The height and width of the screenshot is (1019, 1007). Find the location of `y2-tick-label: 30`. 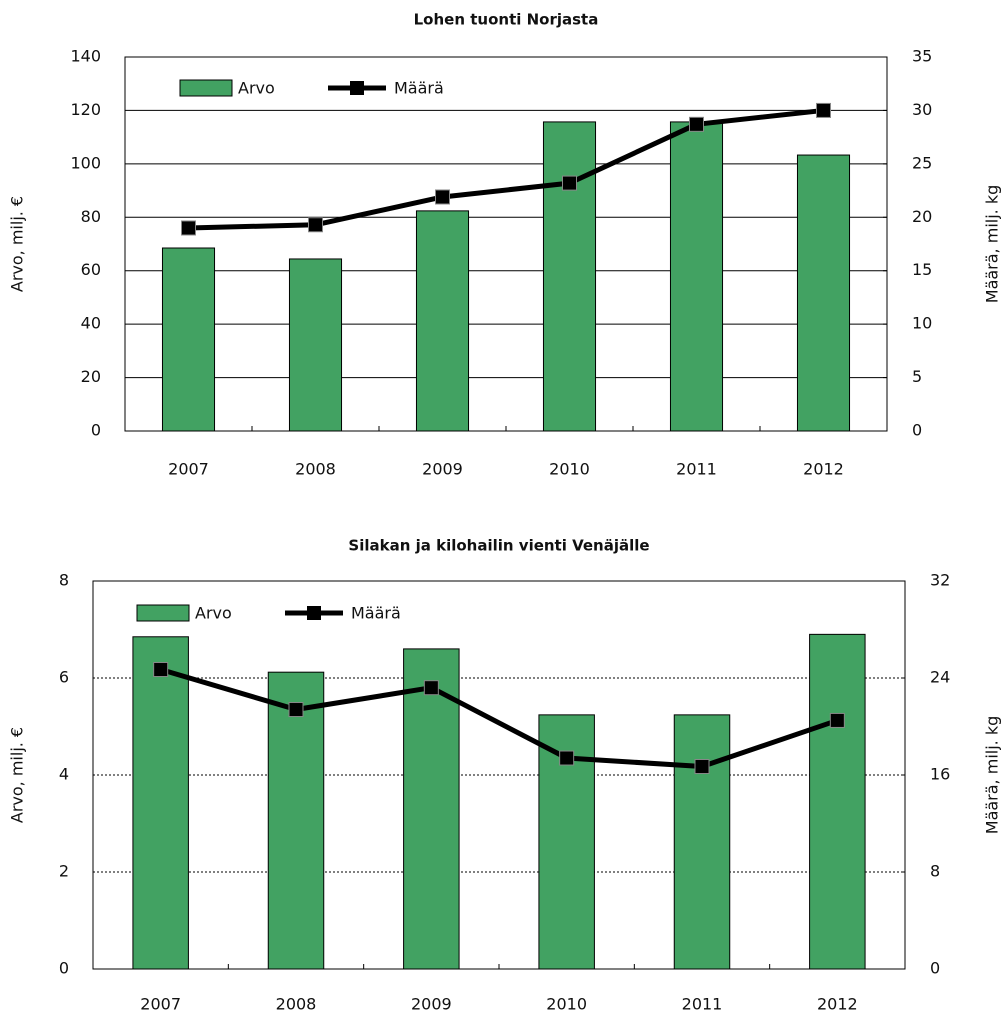

y2-tick-label: 30 is located at coordinates (922, 109).